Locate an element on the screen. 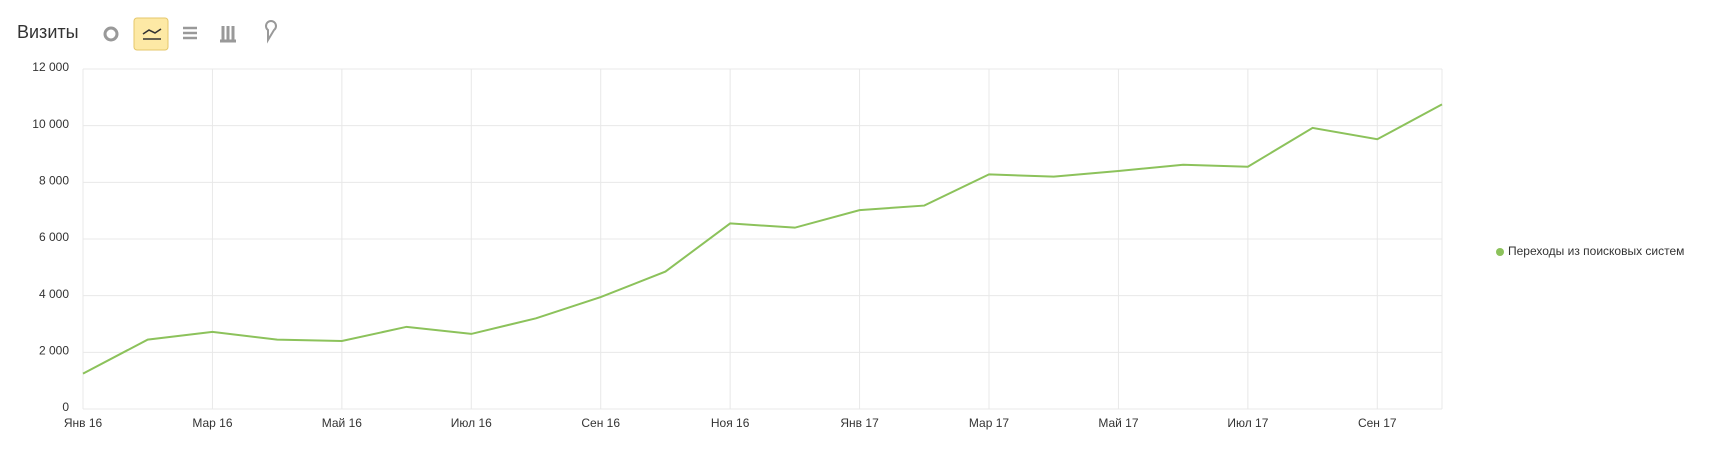  line-icon-active is located at coordinates (151, 34).